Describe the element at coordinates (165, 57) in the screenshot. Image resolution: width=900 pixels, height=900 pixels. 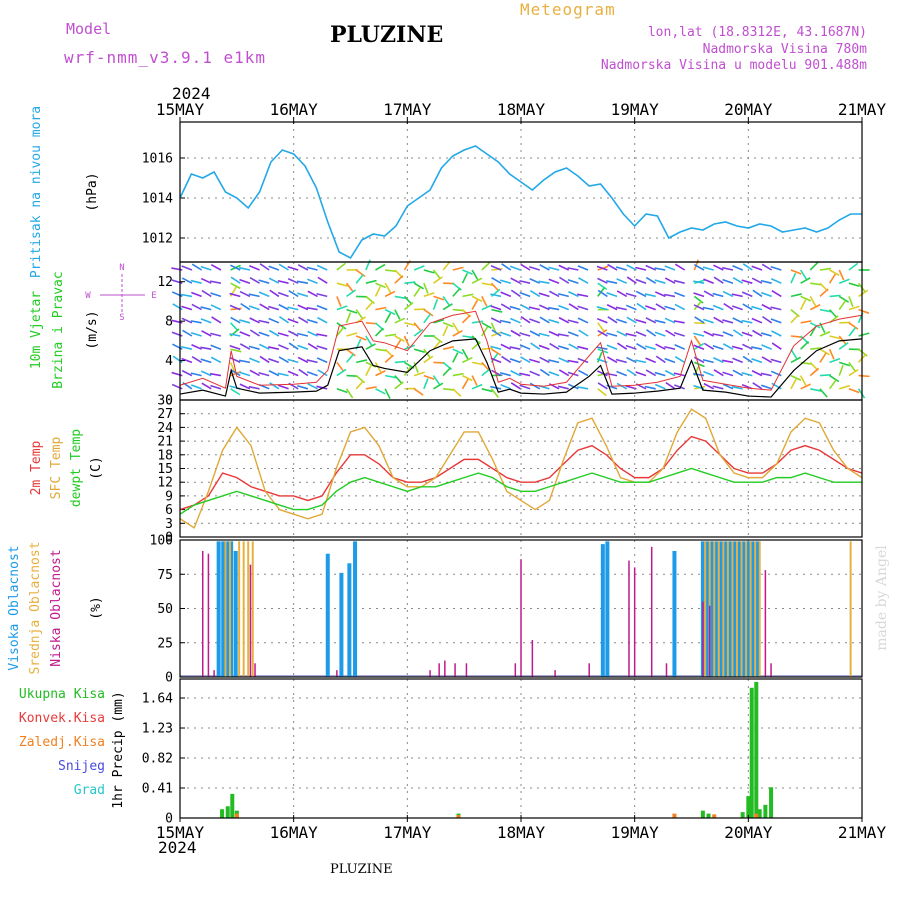
I see `model-name: wrf-nmm_v3.9.1 e1km` at that location.